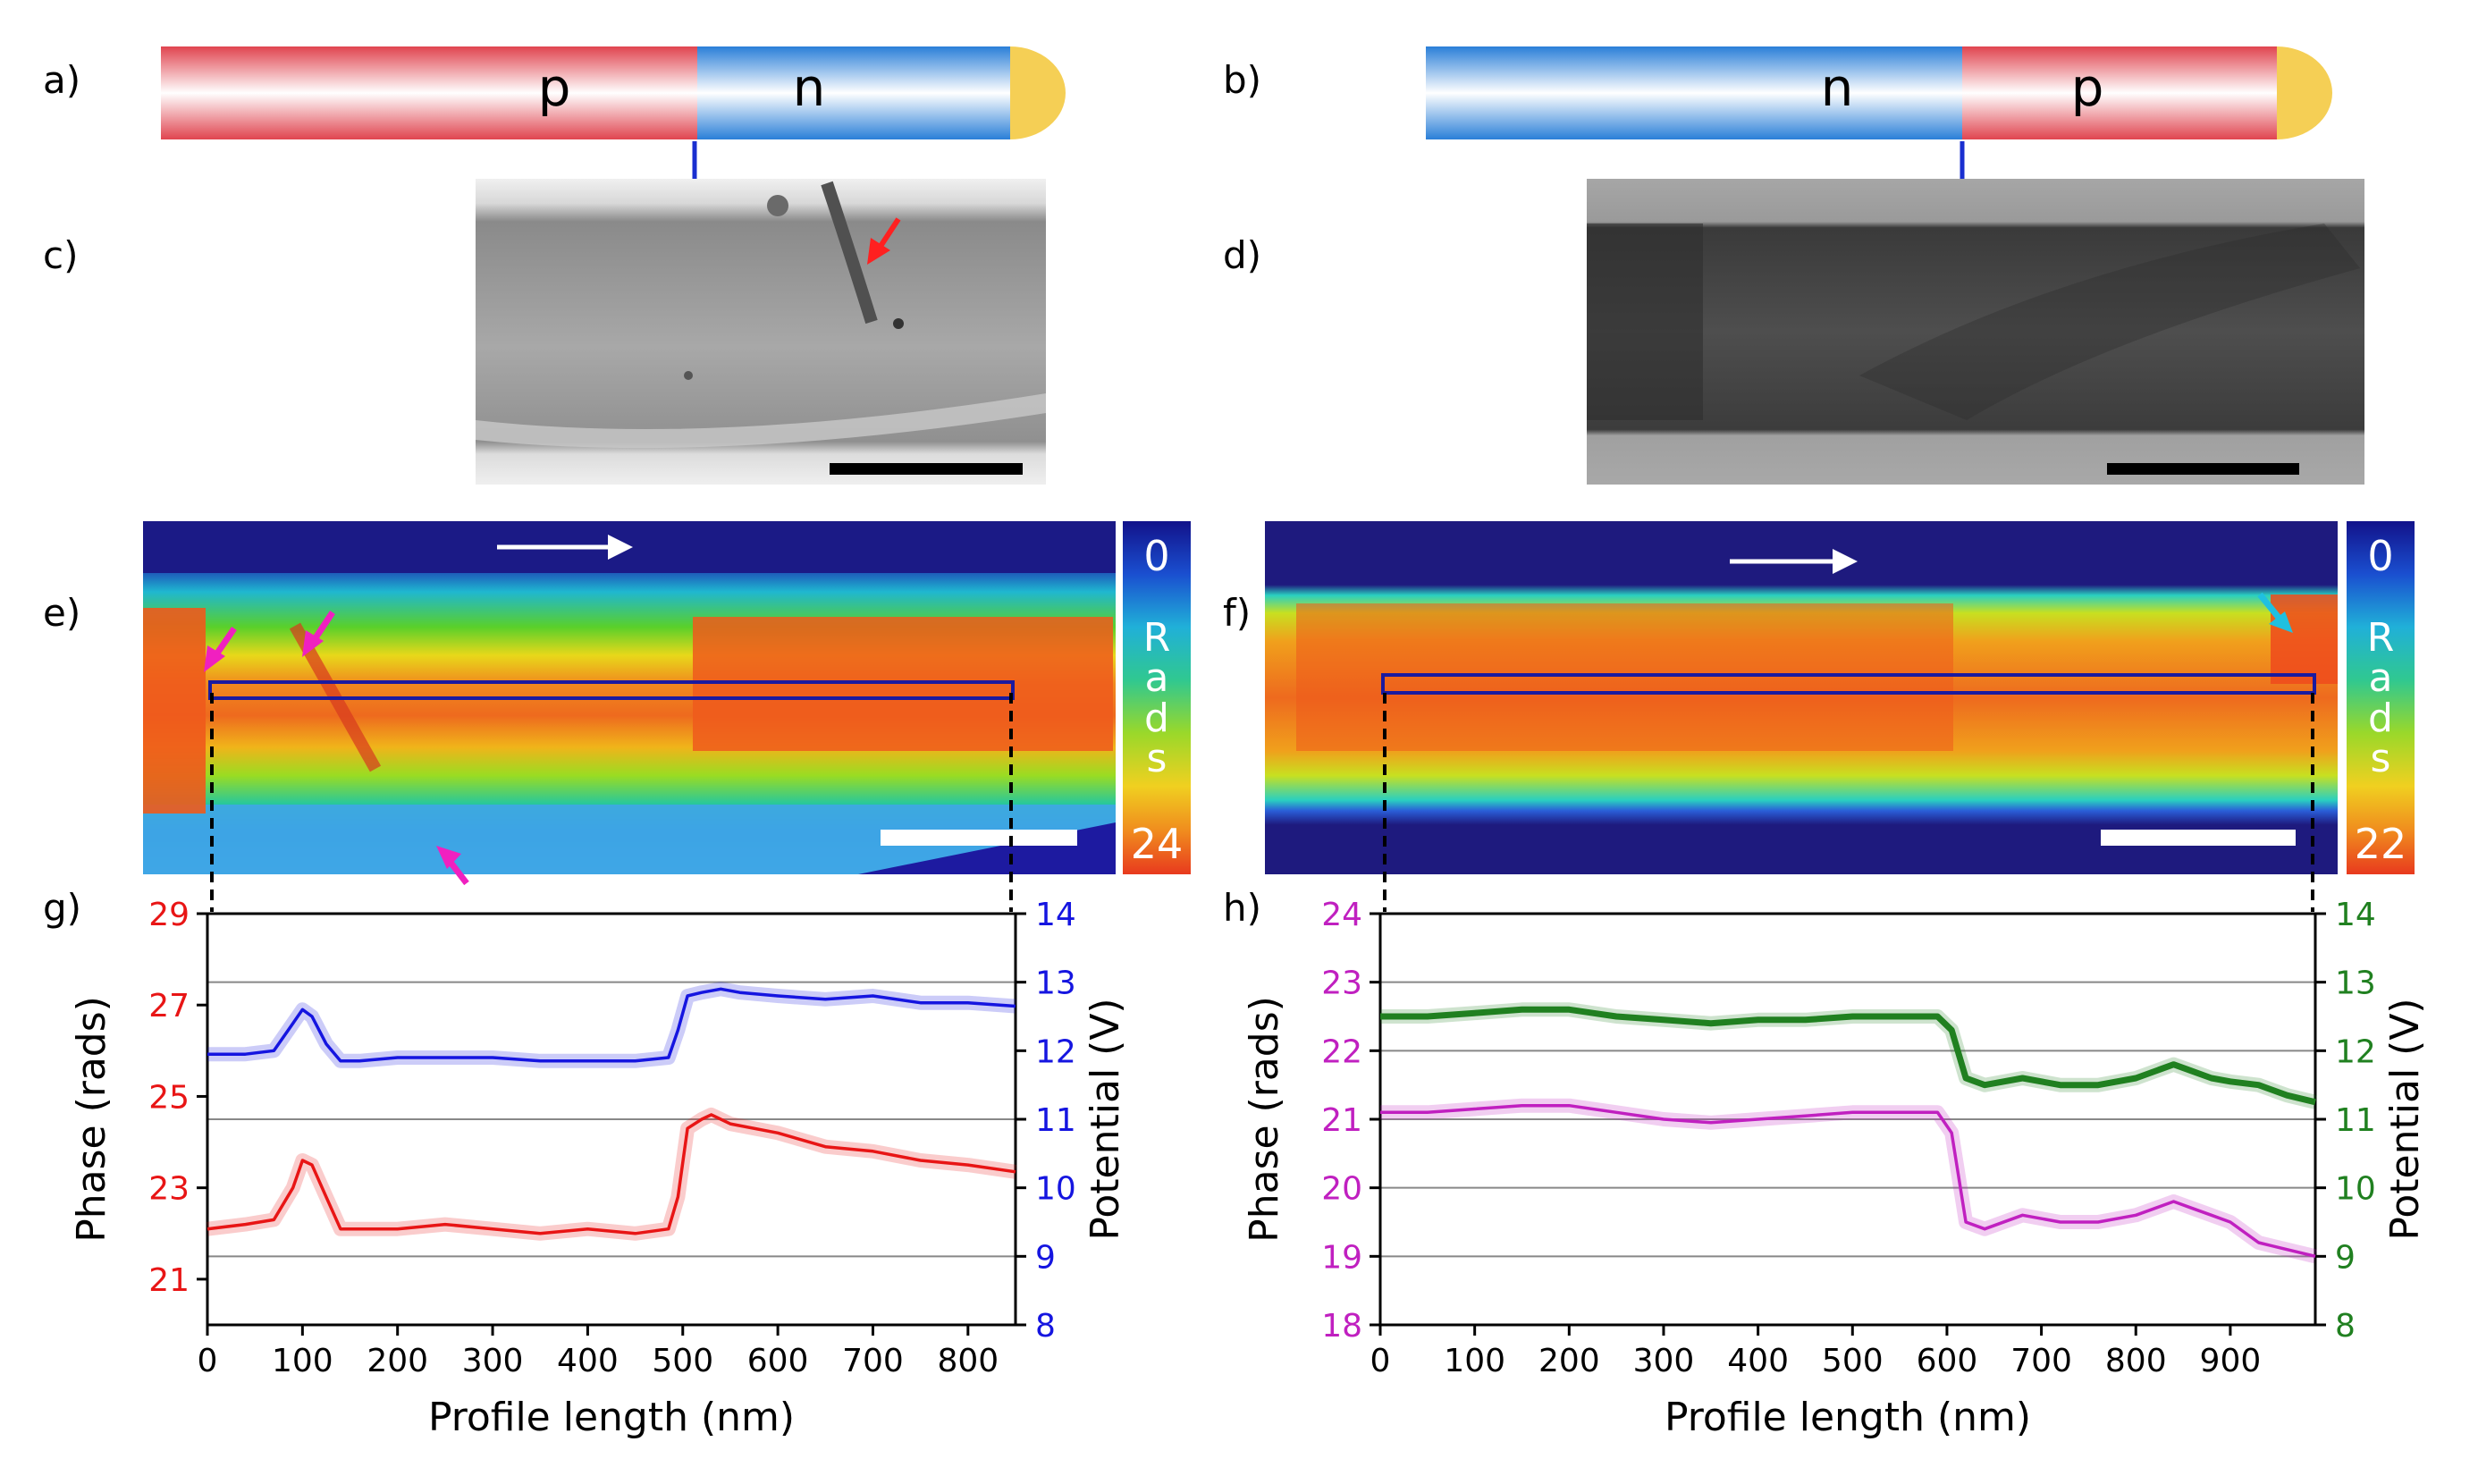  Describe the element at coordinates (1156, 556) in the screenshot. I see `colorbar-e-top: 0` at that location.